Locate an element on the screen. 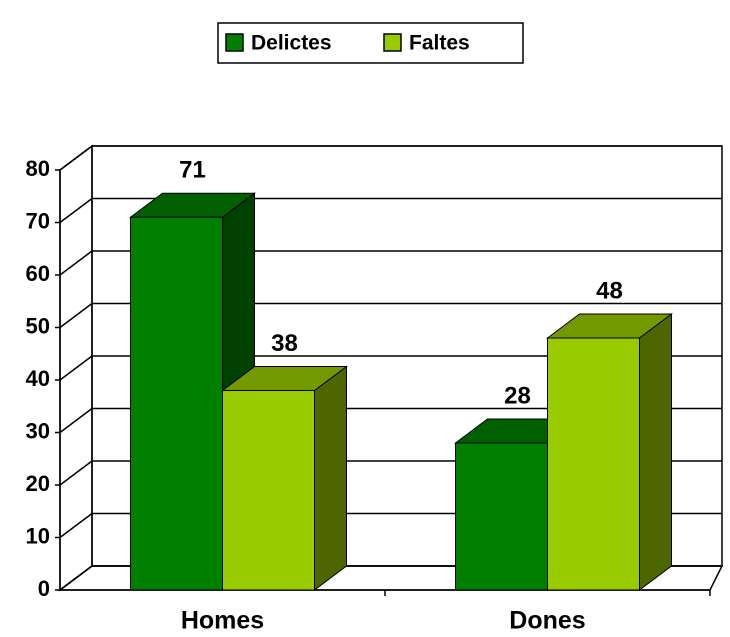 The width and height of the screenshot is (730, 637). y-tick-label: 10 is located at coordinates (38, 535).